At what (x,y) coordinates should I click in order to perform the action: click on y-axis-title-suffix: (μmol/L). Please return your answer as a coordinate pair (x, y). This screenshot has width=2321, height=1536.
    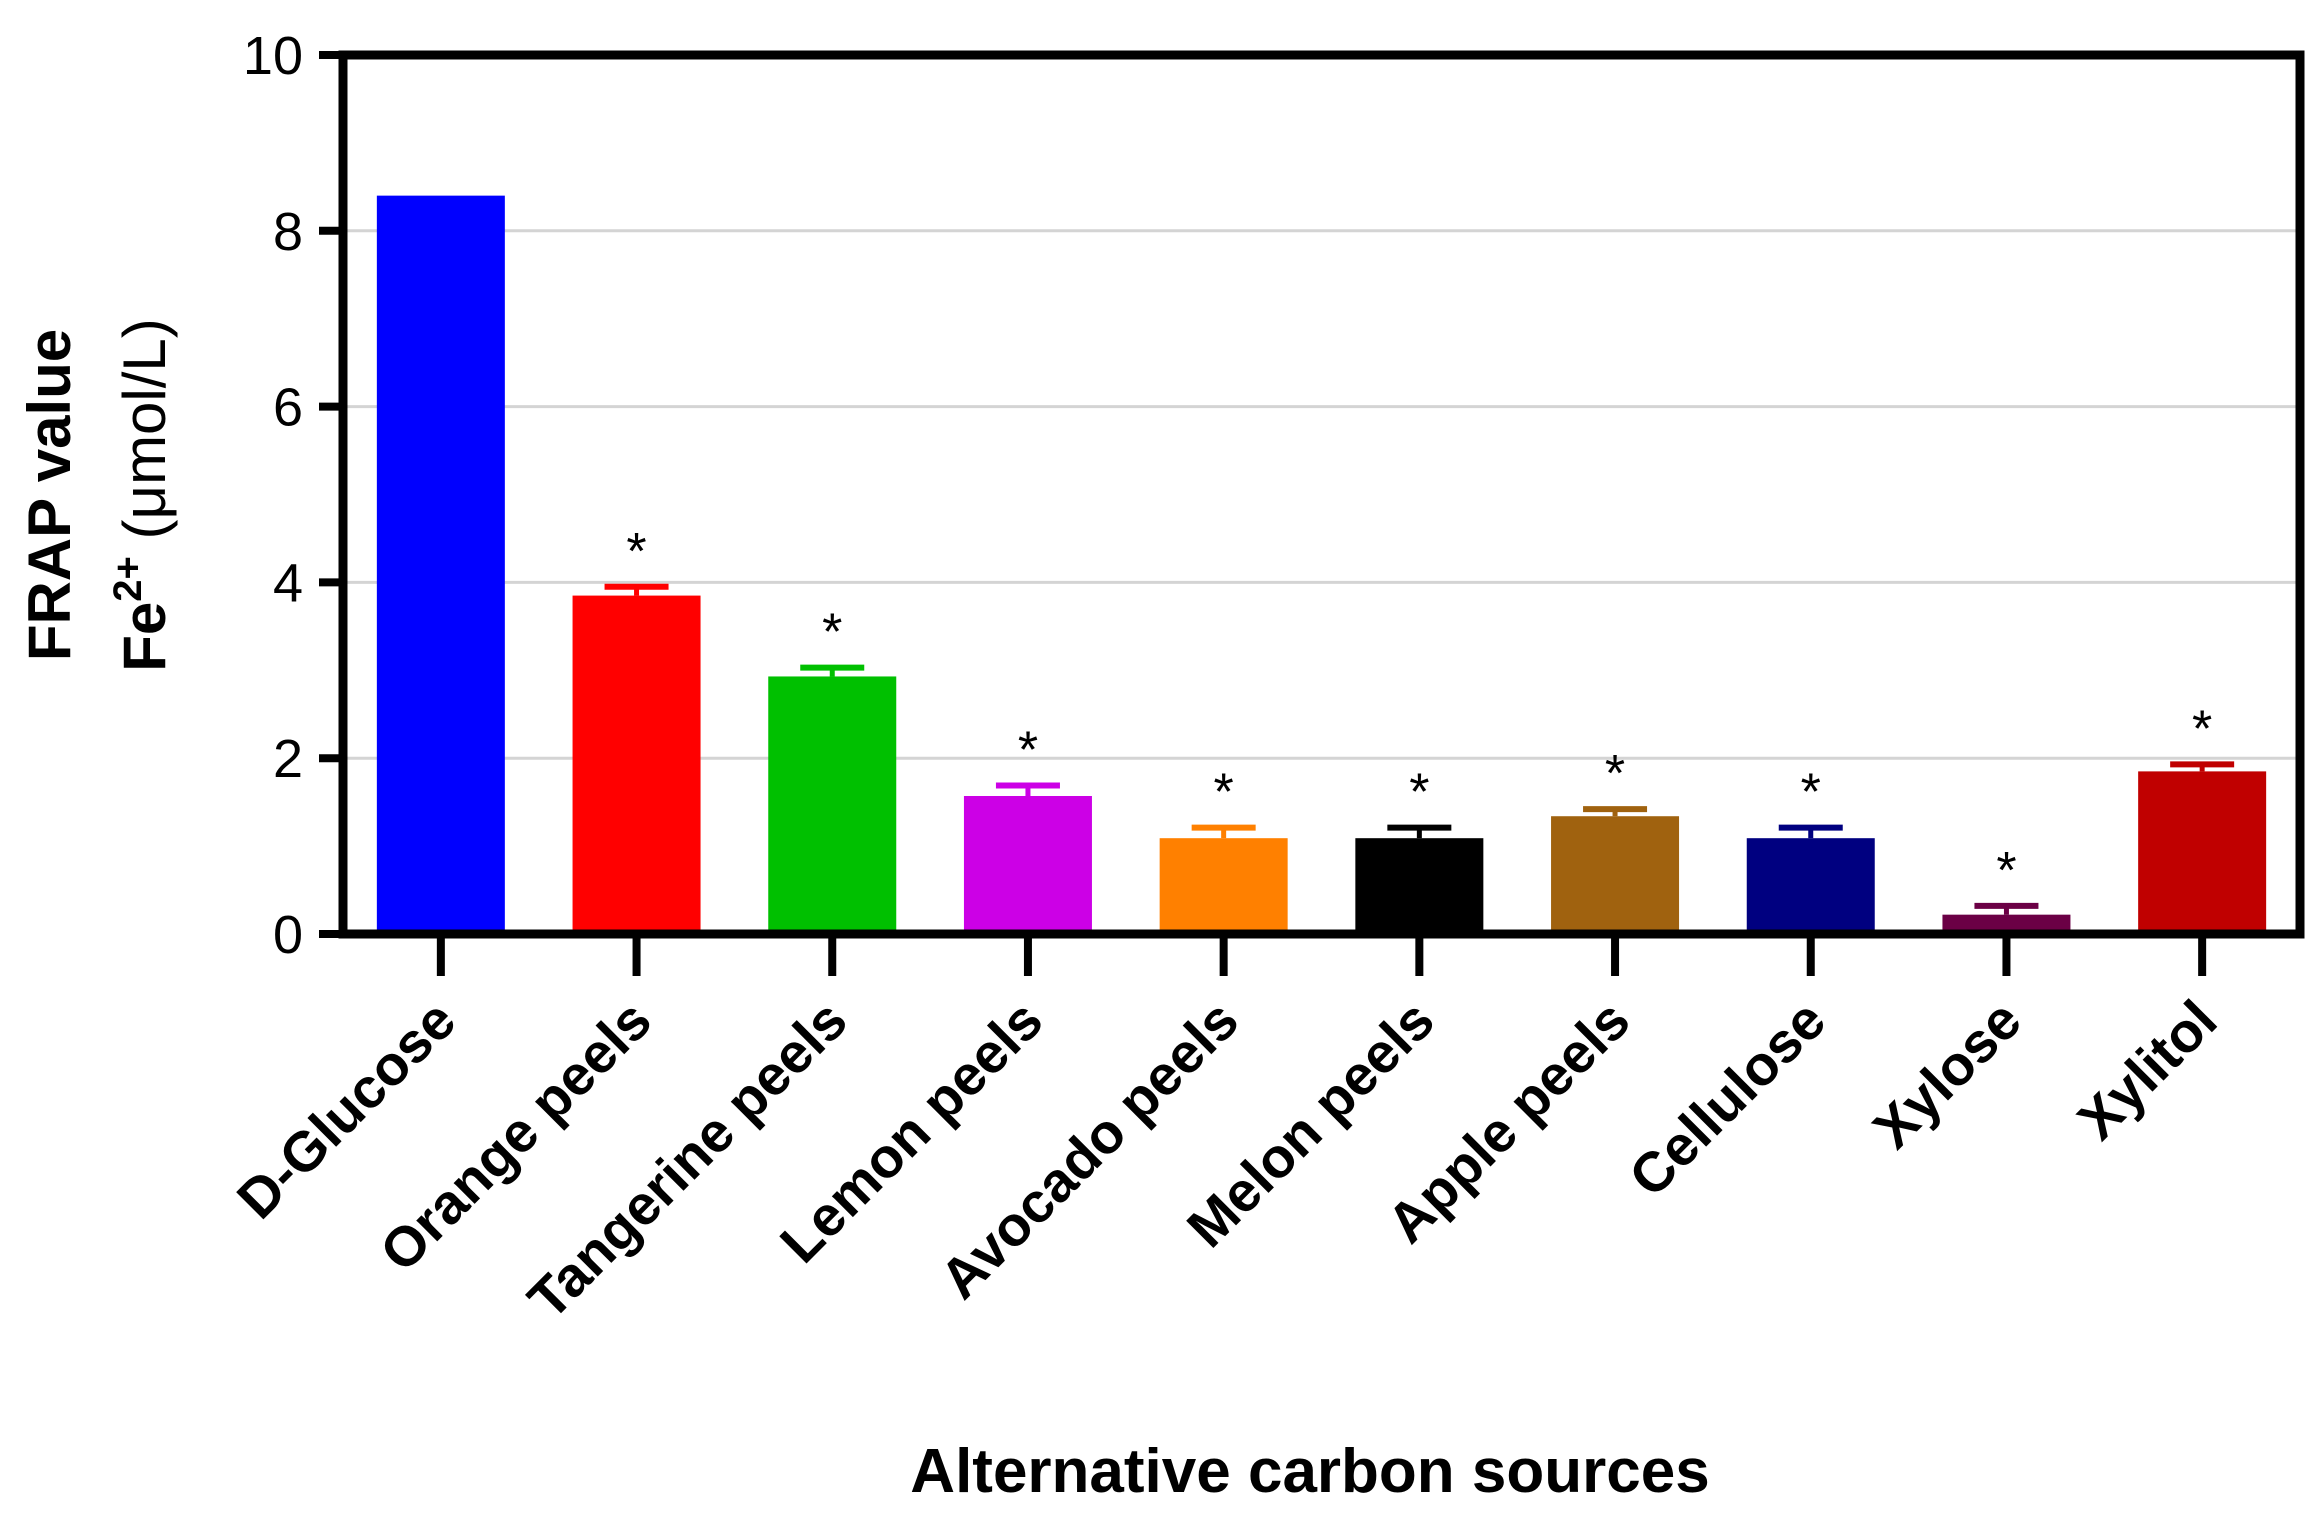
    Looking at the image, I should click on (144, 437).